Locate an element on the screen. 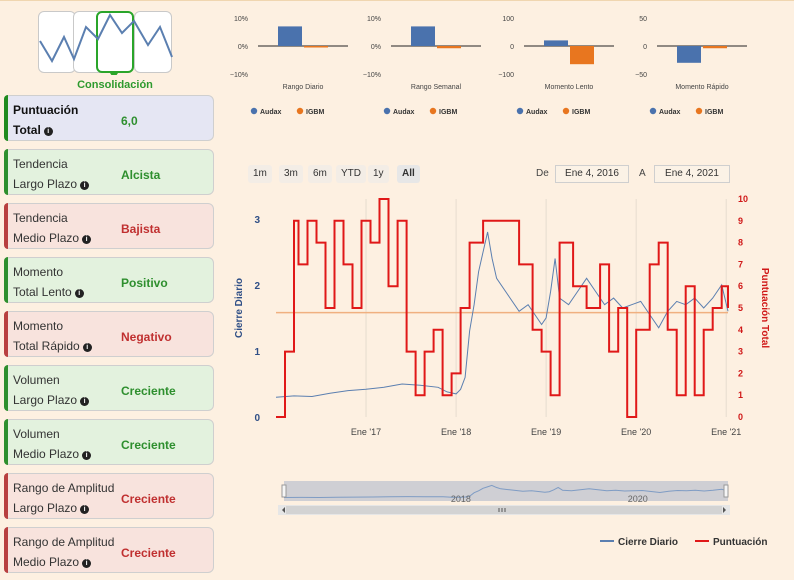 This screenshot has height=580, width=794. card-title-line2-text: Total is located at coordinates (27, 130).